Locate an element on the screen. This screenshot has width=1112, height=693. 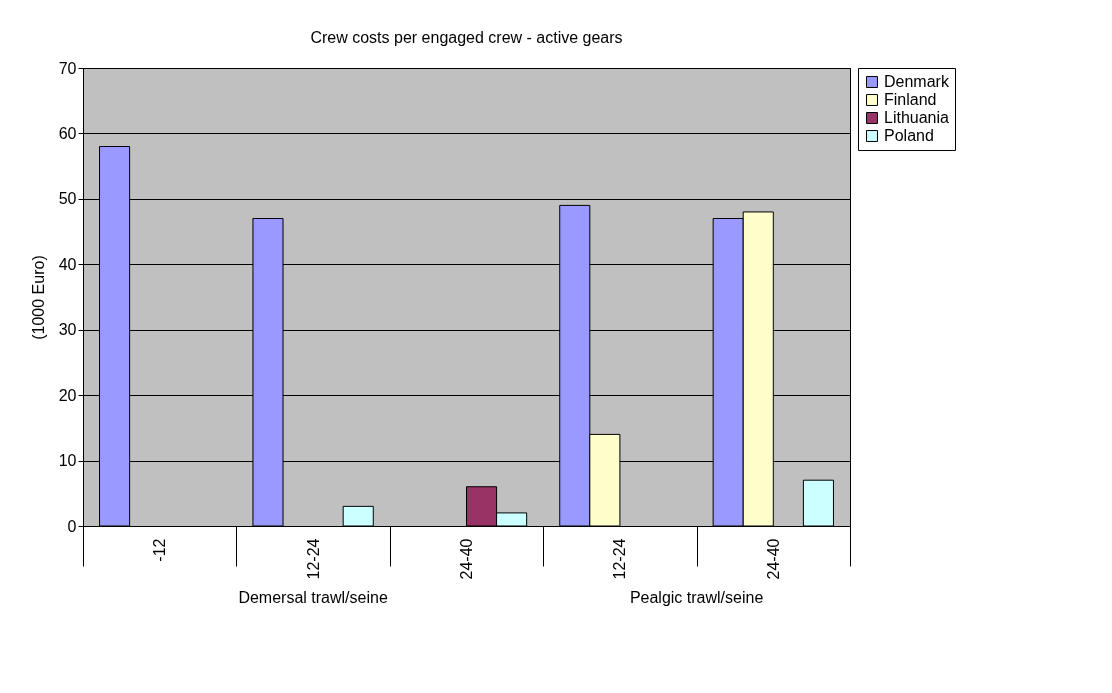
chart-title: Crew costs per engaged crew - active gears is located at coordinates (466, 37).